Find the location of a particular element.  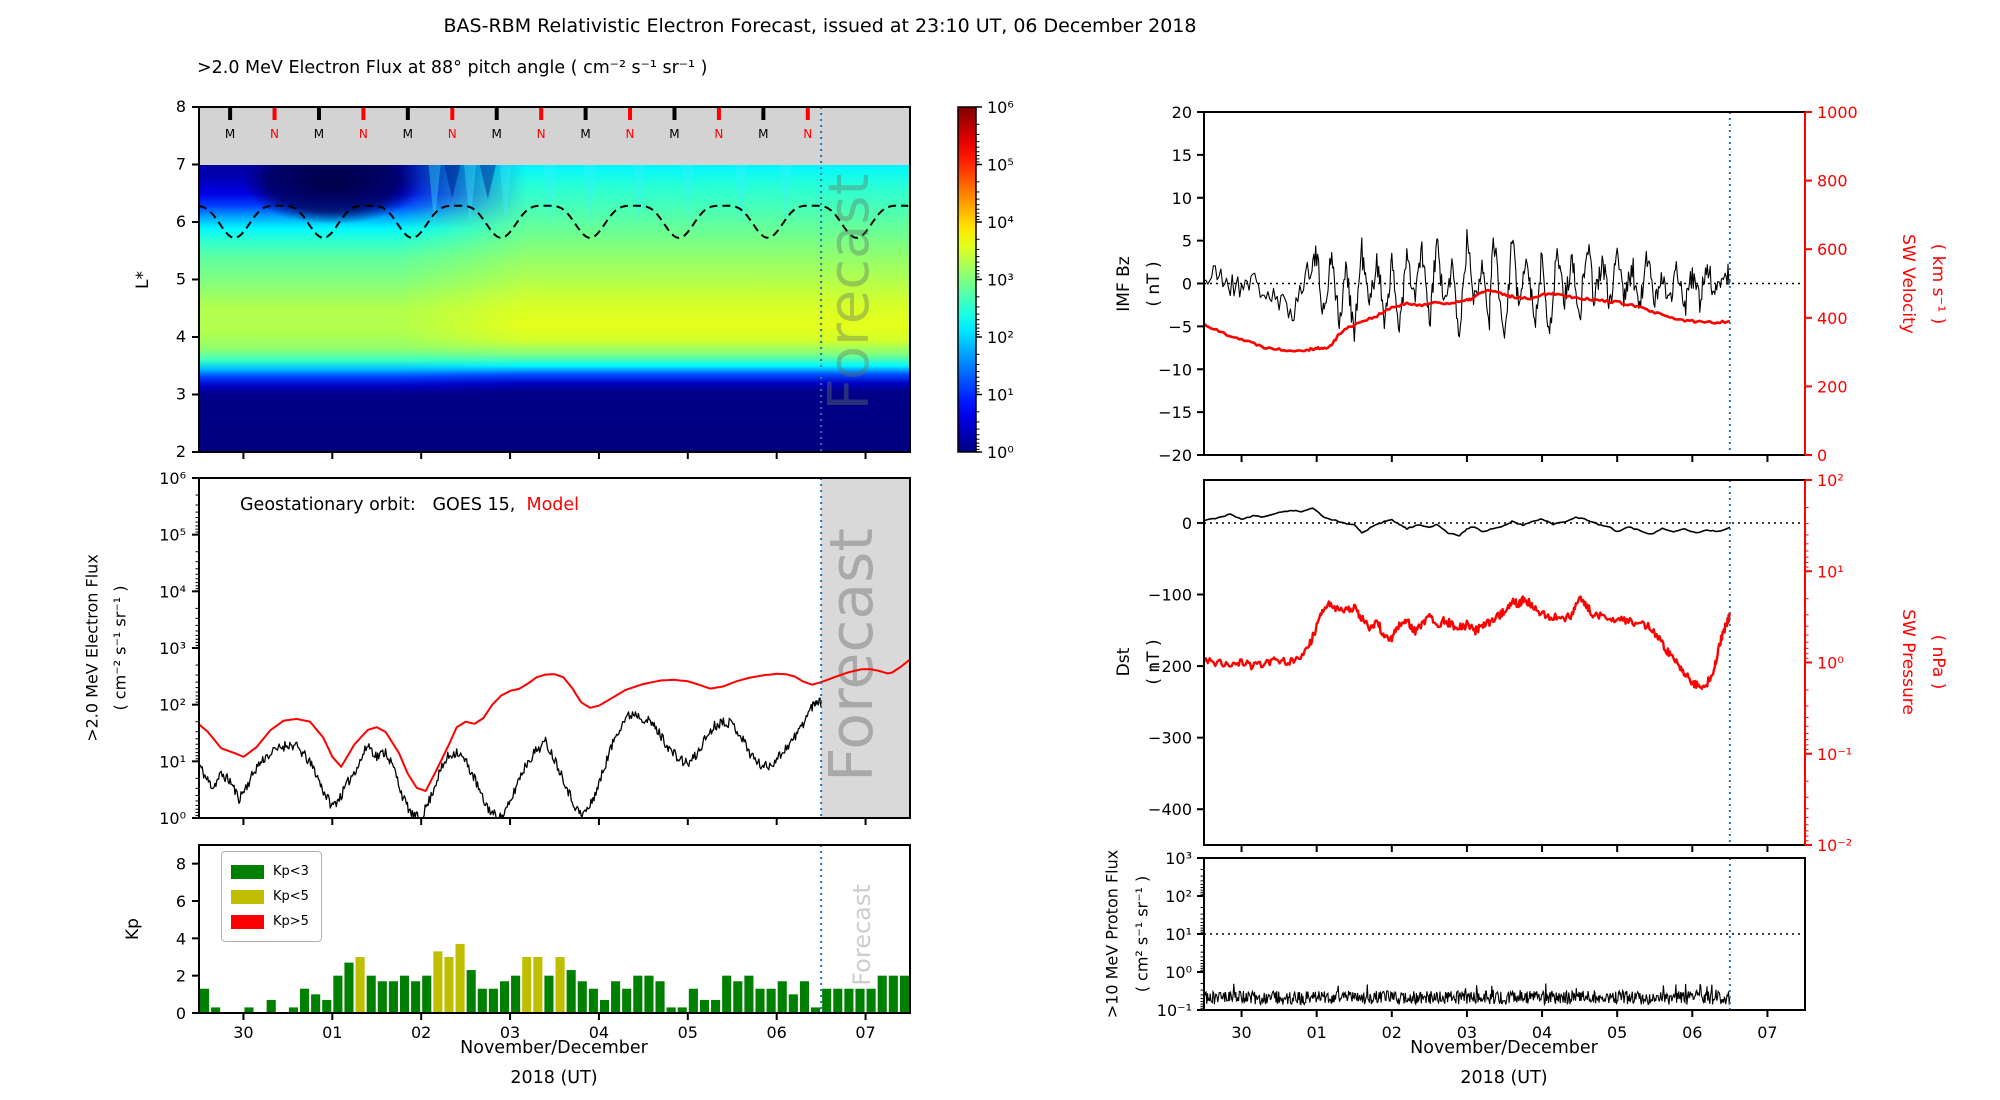

annotation-prefix: Geostationary orbit: is located at coordinates (328, 505).